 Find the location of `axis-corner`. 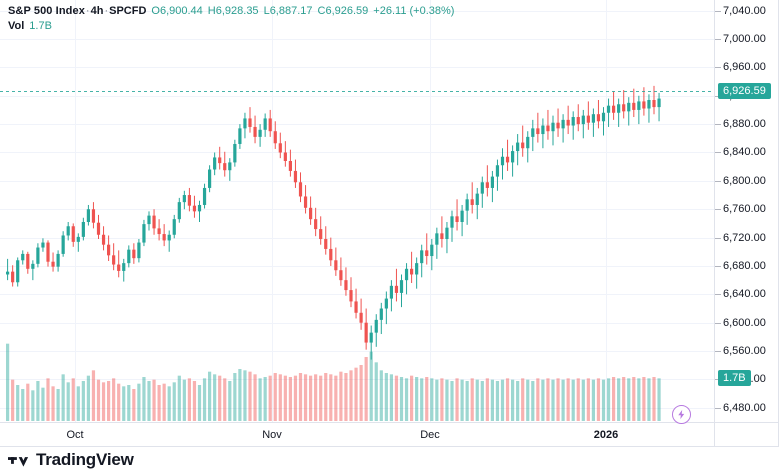

axis-corner is located at coordinates (746, 434).